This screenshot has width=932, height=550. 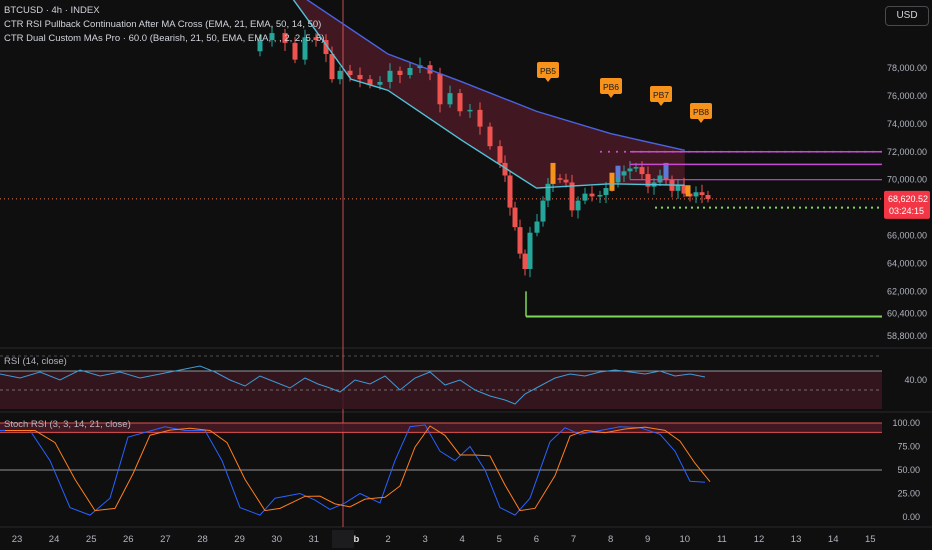 What do you see at coordinates (907, 96) in the screenshot?
I see `price-axis-label: 76,000.00` at bounding box center [907, 96].